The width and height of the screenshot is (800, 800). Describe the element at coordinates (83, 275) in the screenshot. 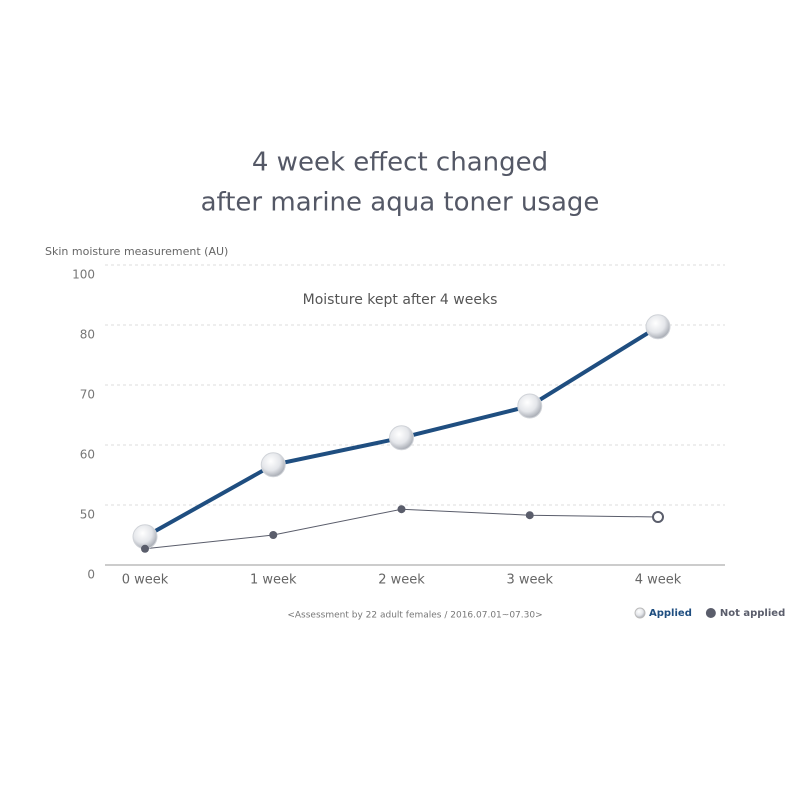

I see `y-tick-label: 100` at that location.